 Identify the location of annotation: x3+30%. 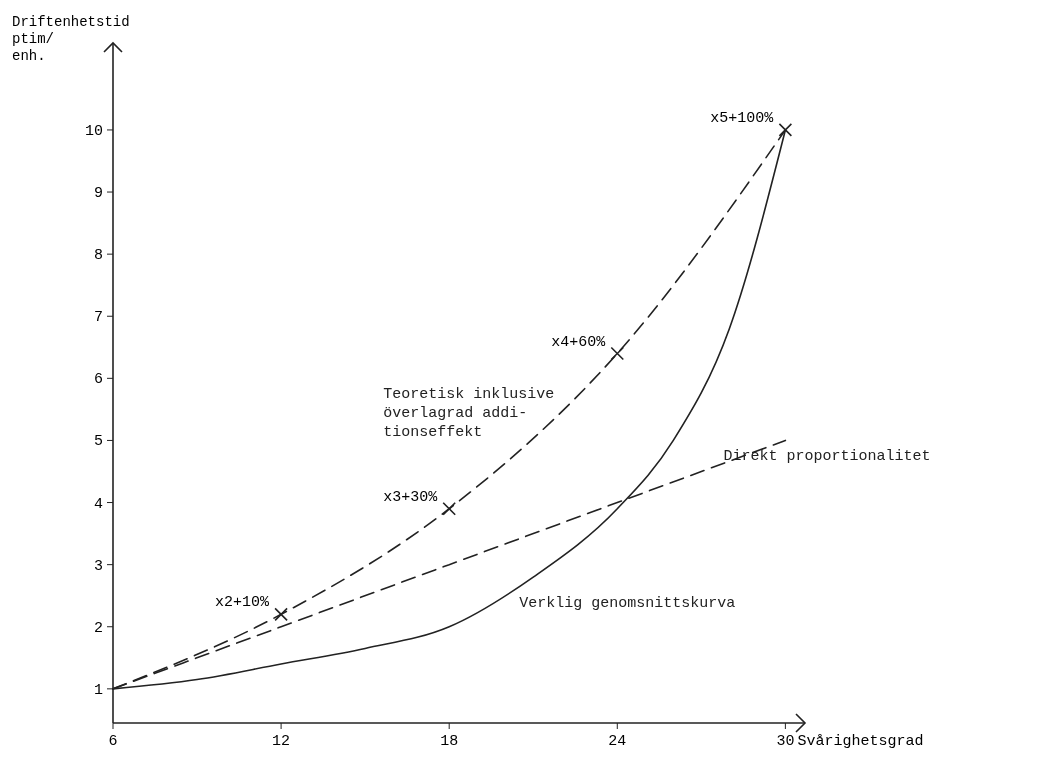
(411, 497).